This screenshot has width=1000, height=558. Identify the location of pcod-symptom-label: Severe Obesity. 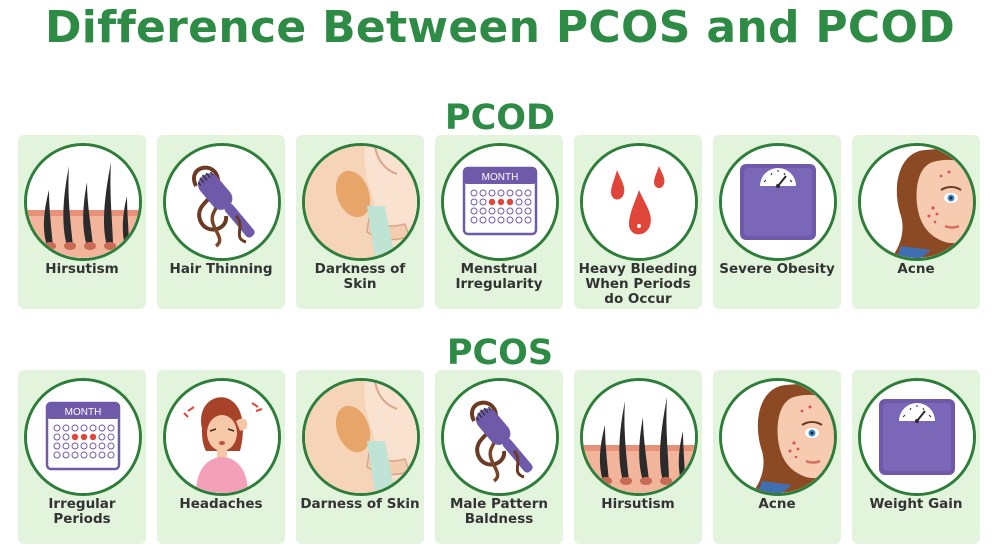
(777, 269).